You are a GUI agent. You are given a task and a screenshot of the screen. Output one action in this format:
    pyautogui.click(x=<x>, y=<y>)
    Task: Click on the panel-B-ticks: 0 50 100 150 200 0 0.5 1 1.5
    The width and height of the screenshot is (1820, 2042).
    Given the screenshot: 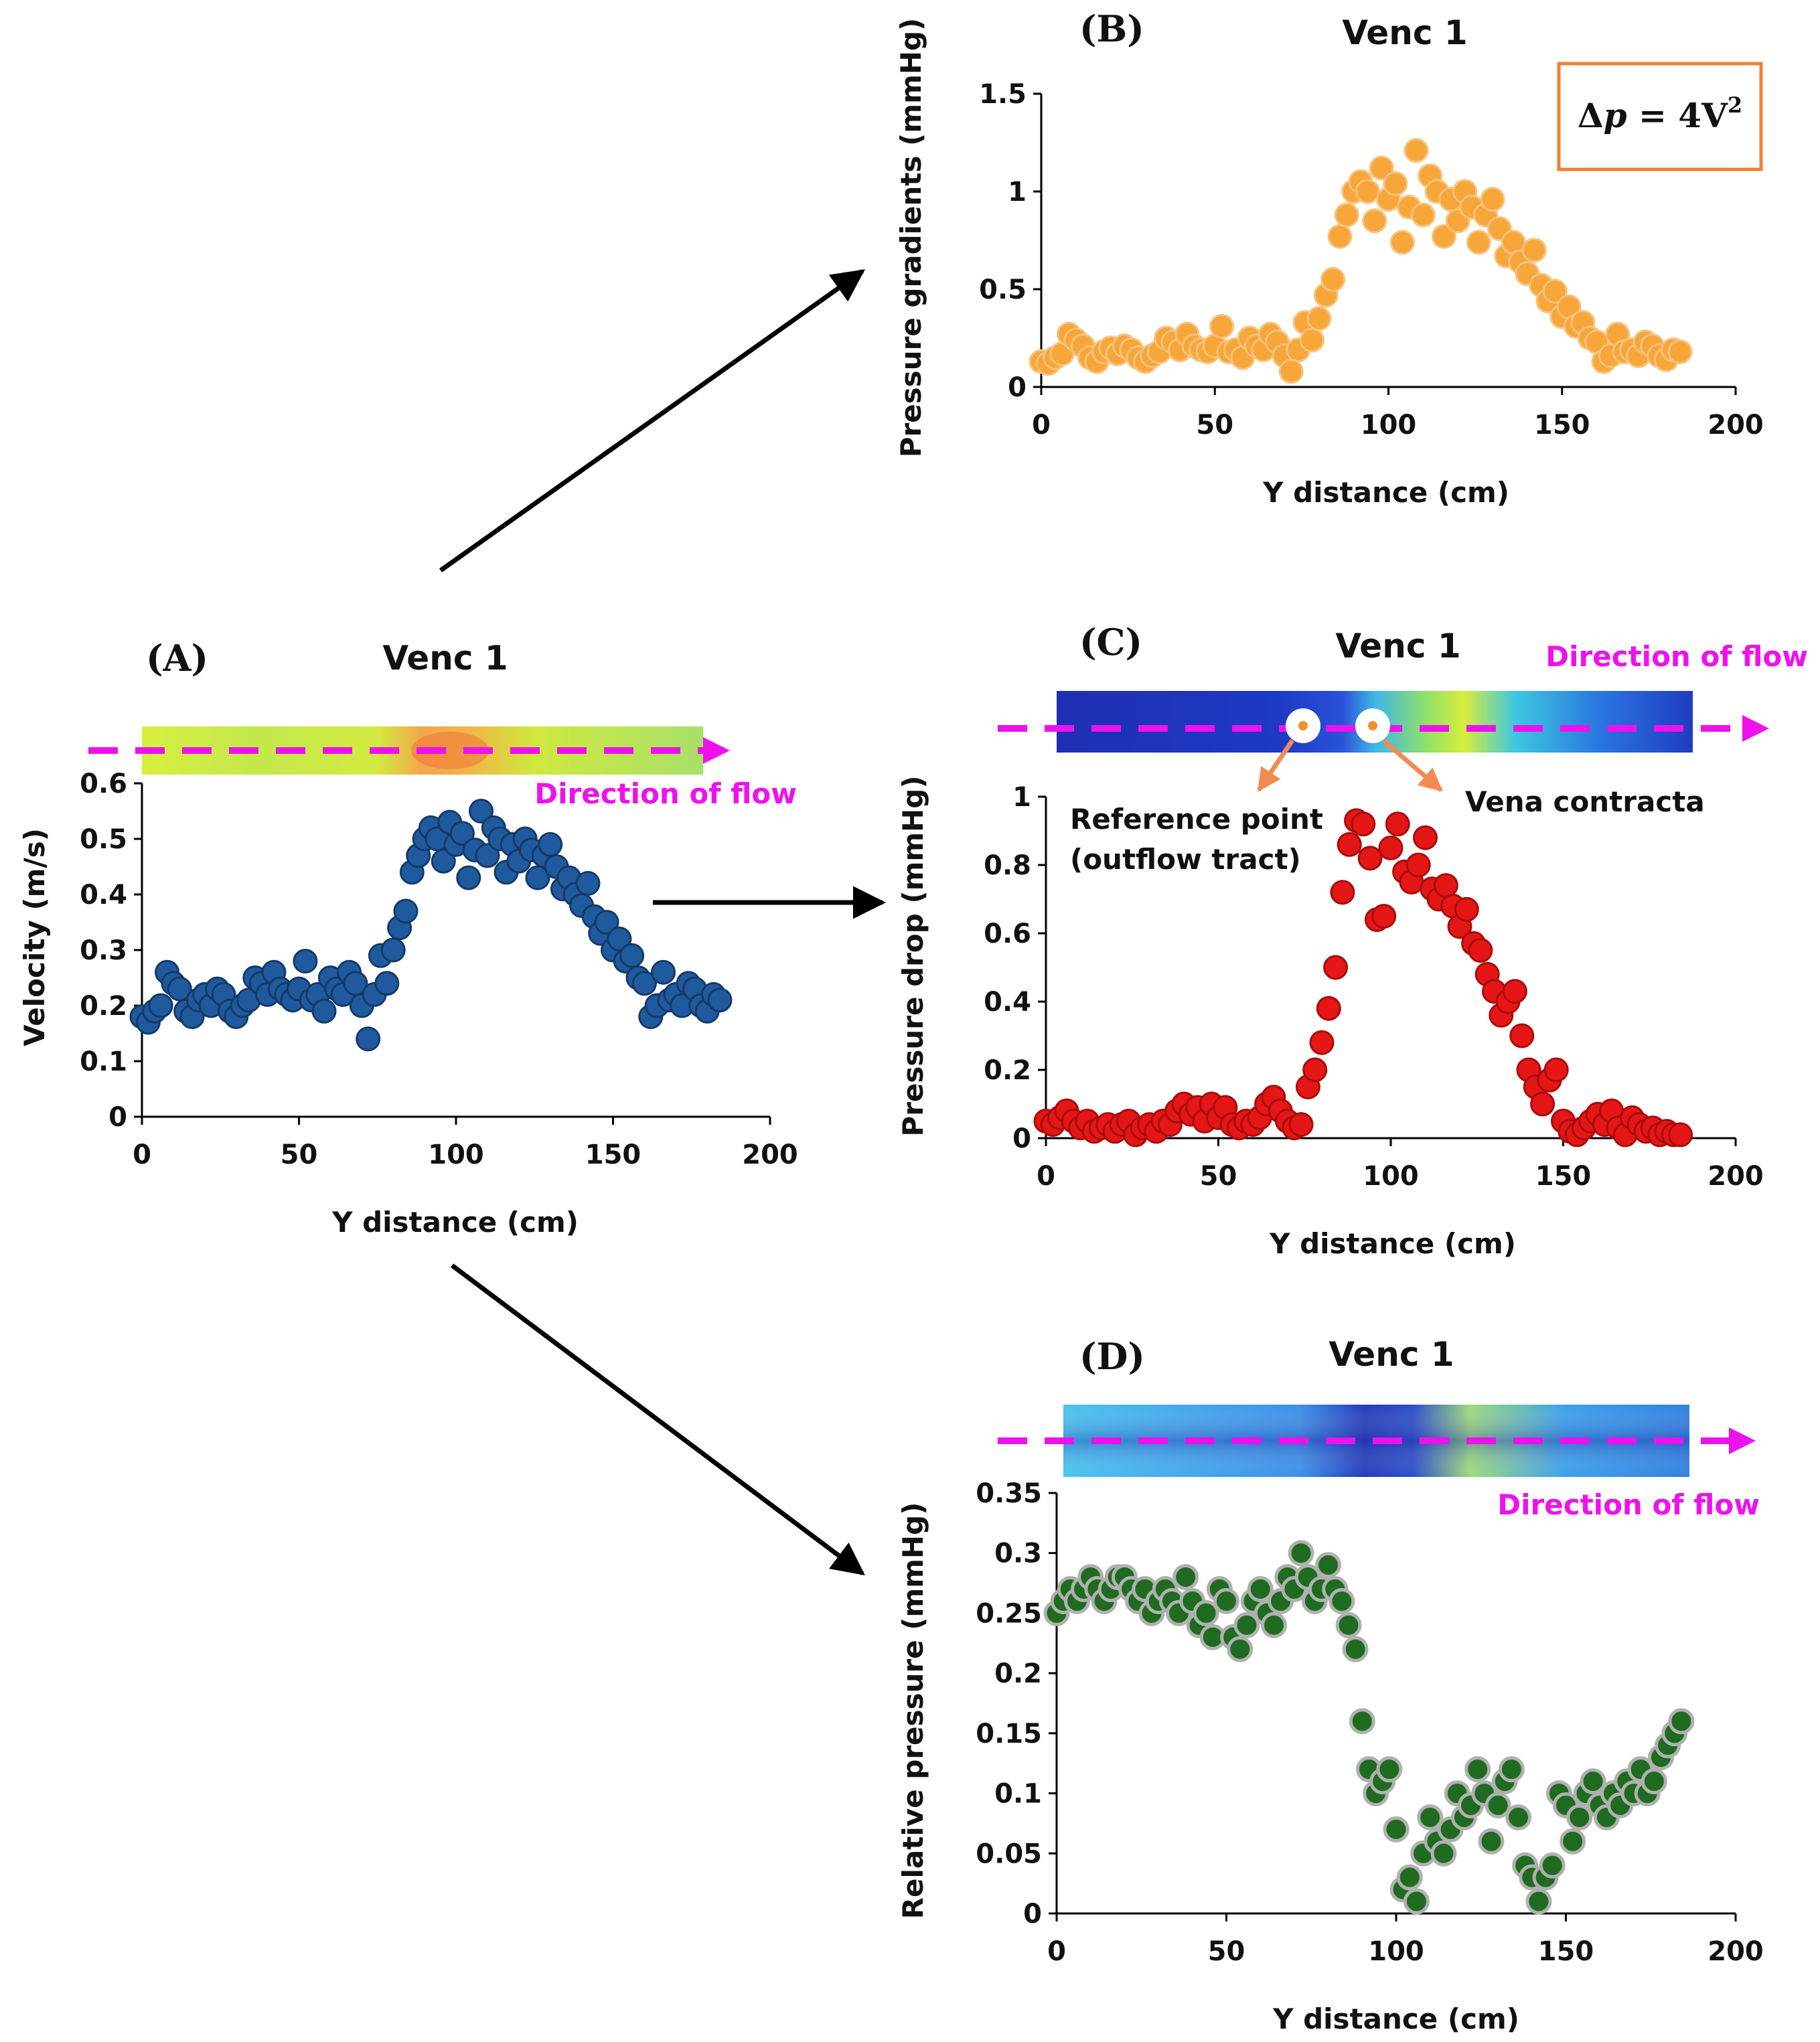 What is the action you would take?
    pyautogui.click(x=1372, y=260)
    